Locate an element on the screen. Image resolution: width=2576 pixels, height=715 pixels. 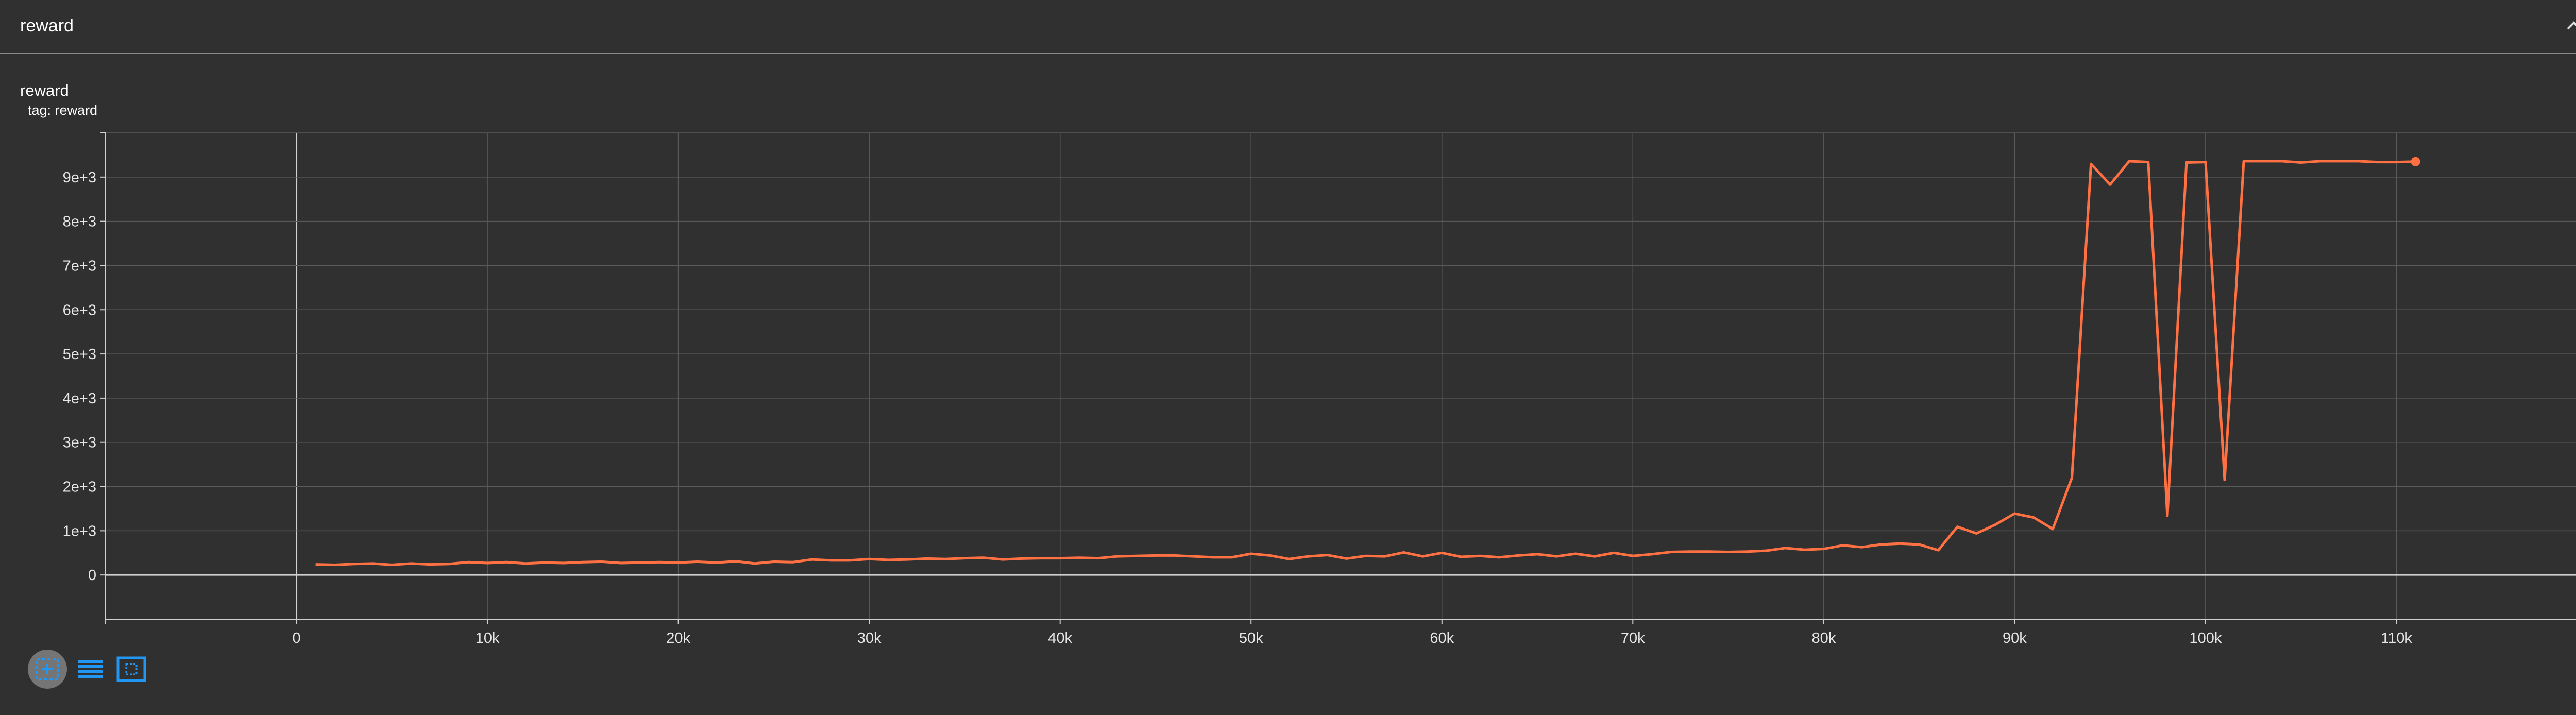
expand-icon is located at coordinates (131, 669).